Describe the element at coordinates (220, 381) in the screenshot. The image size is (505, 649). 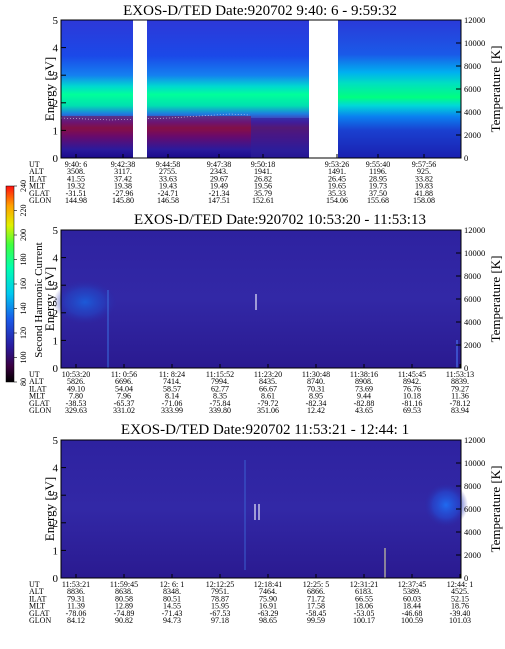
I see `orbit-value: 7994.` at that location.